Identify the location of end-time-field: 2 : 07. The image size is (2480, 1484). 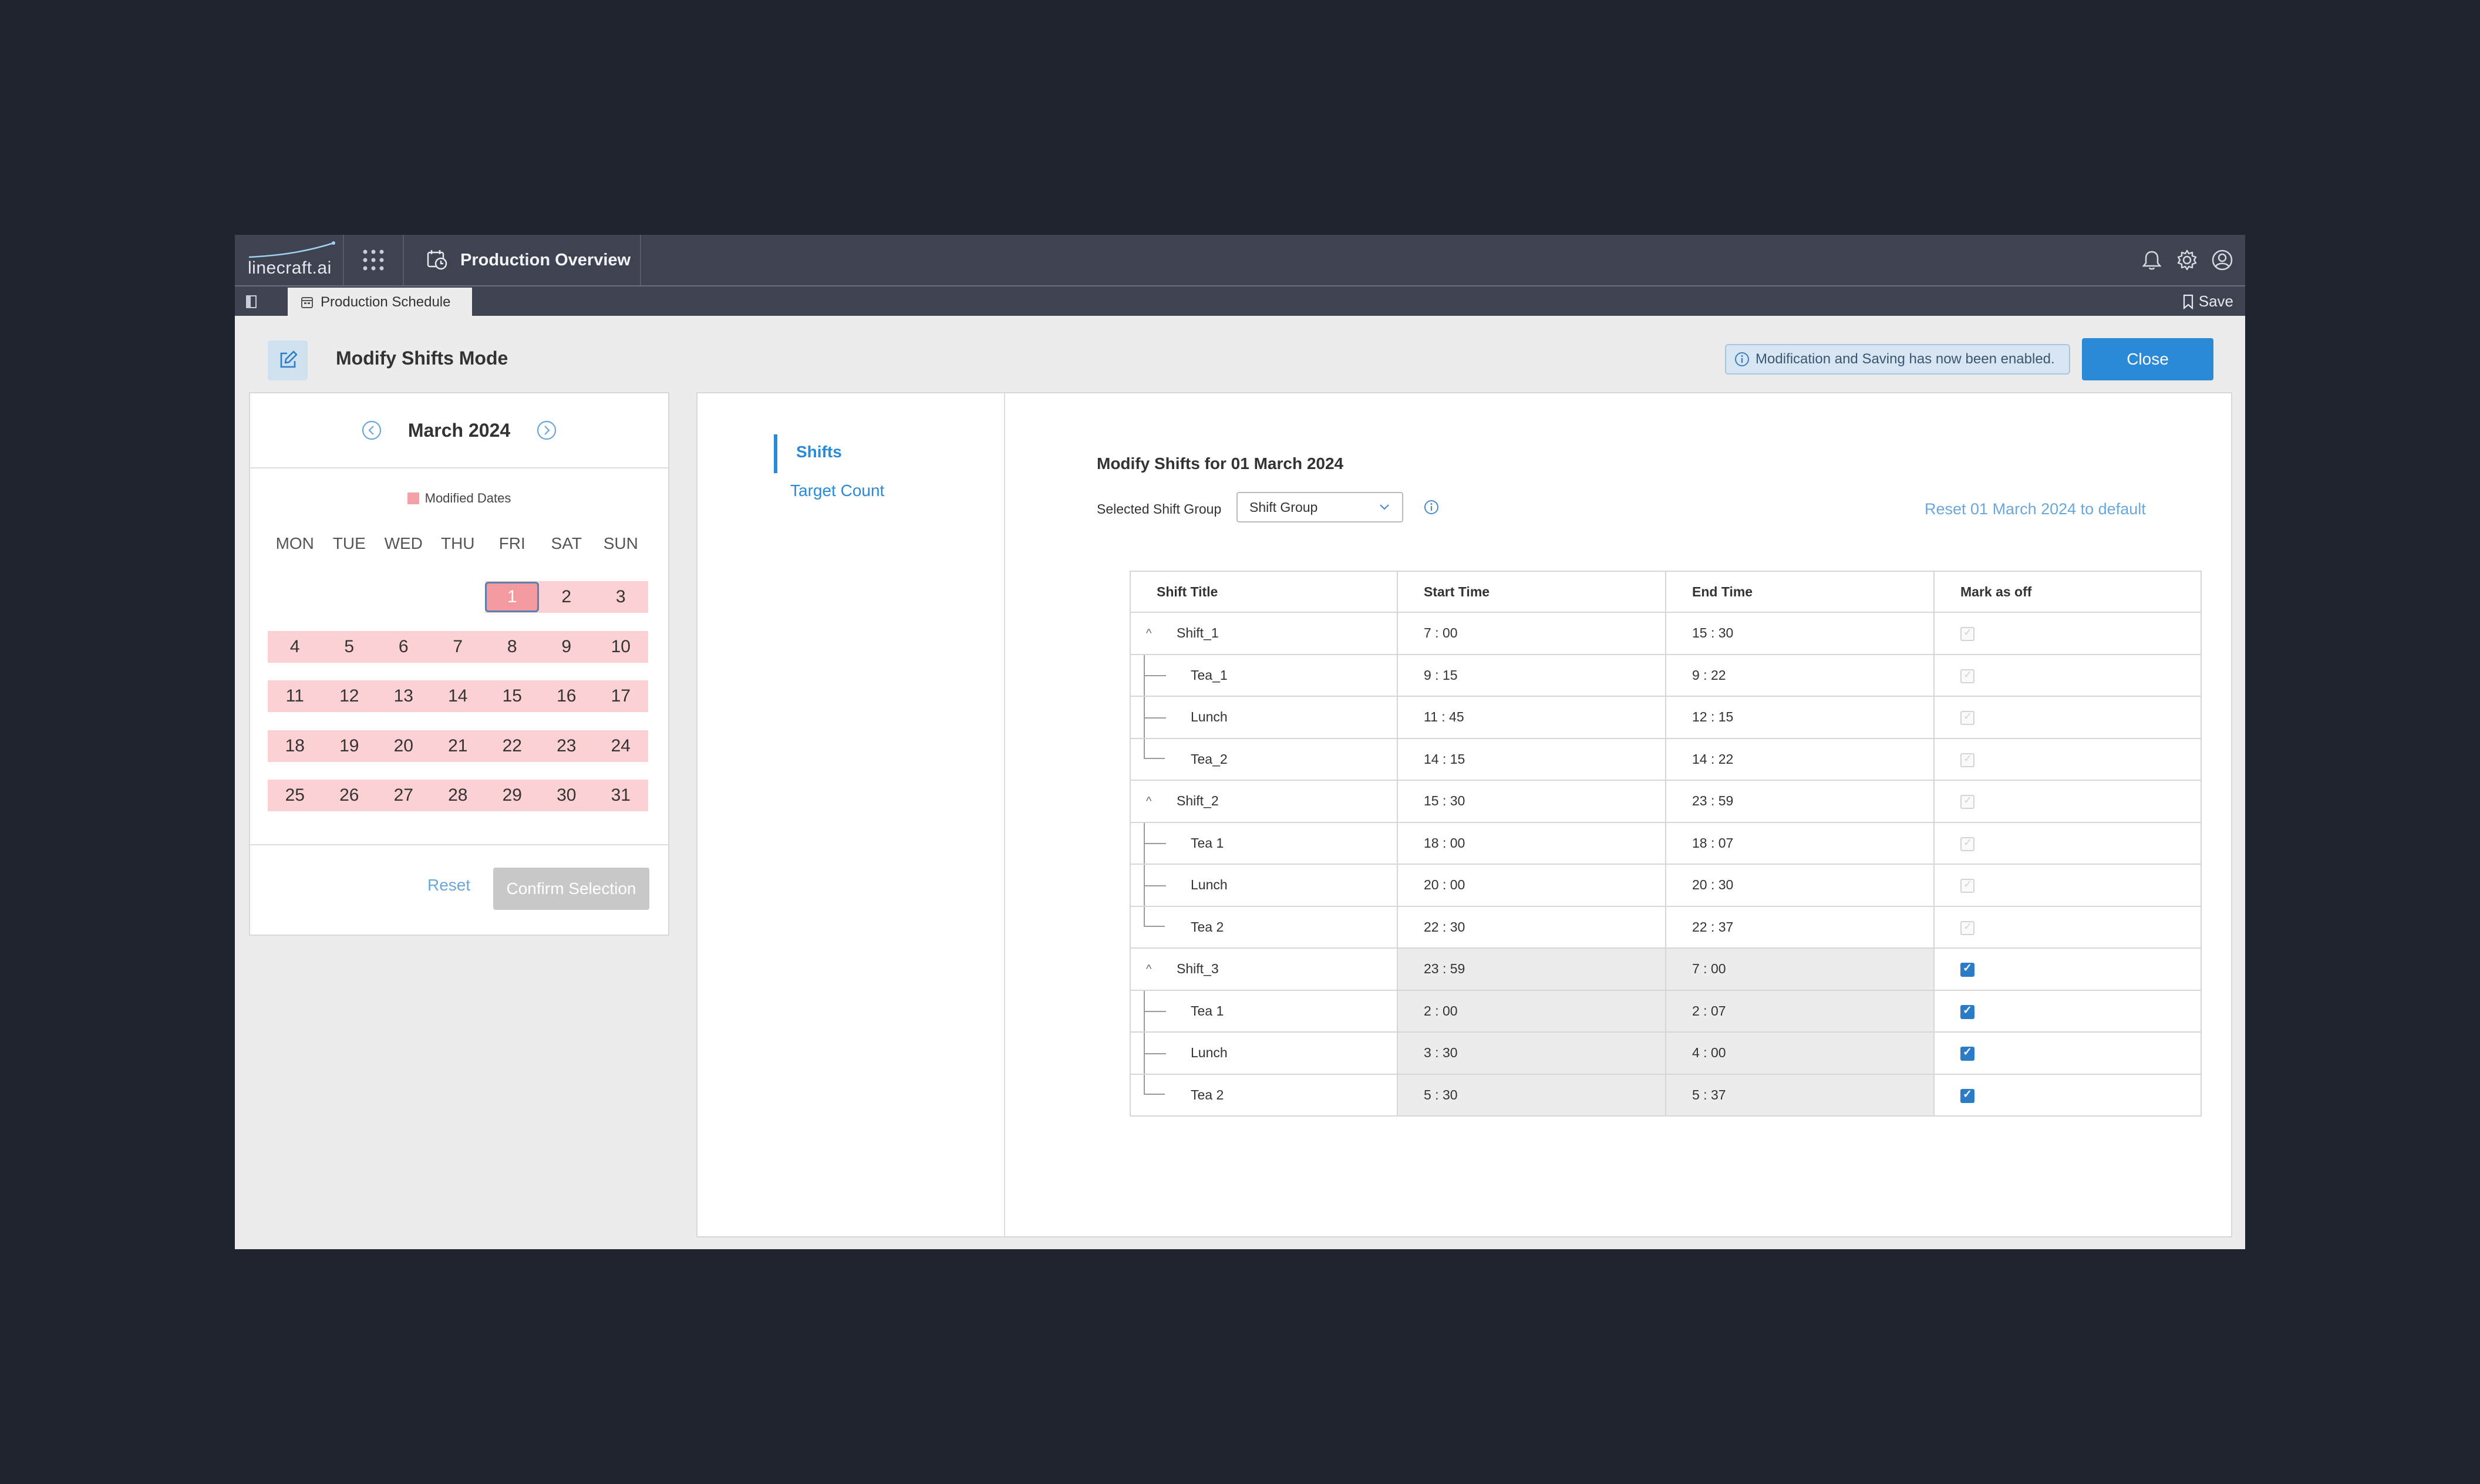
(1800, 1011).